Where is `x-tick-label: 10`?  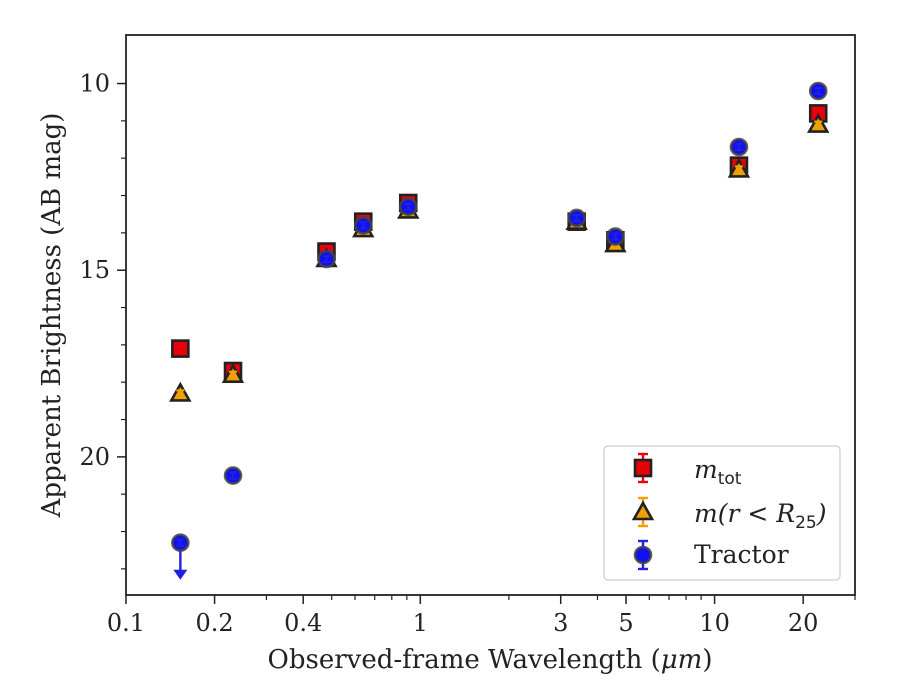
x-tick-label: 10 is located at coordinates (714, 623).